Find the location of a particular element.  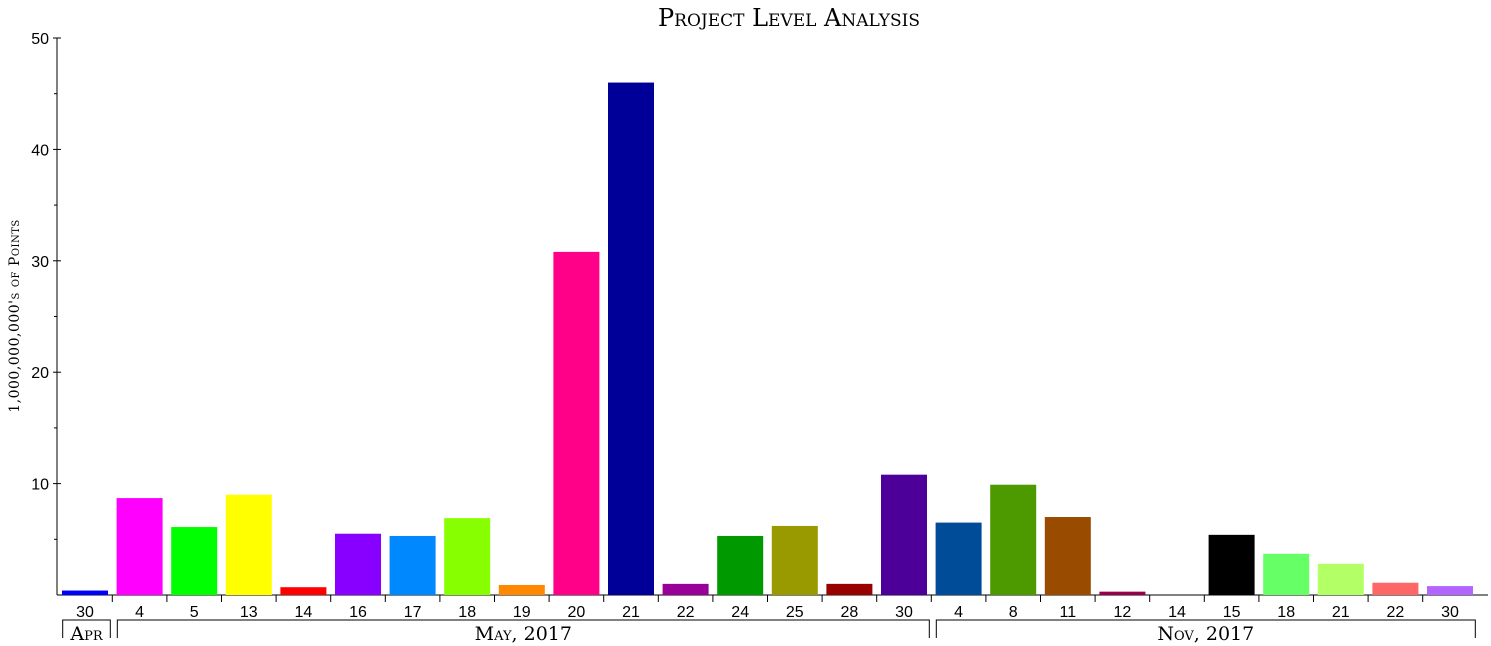

chart-title: Project Level Analysis is located at coordinates (789, 18).